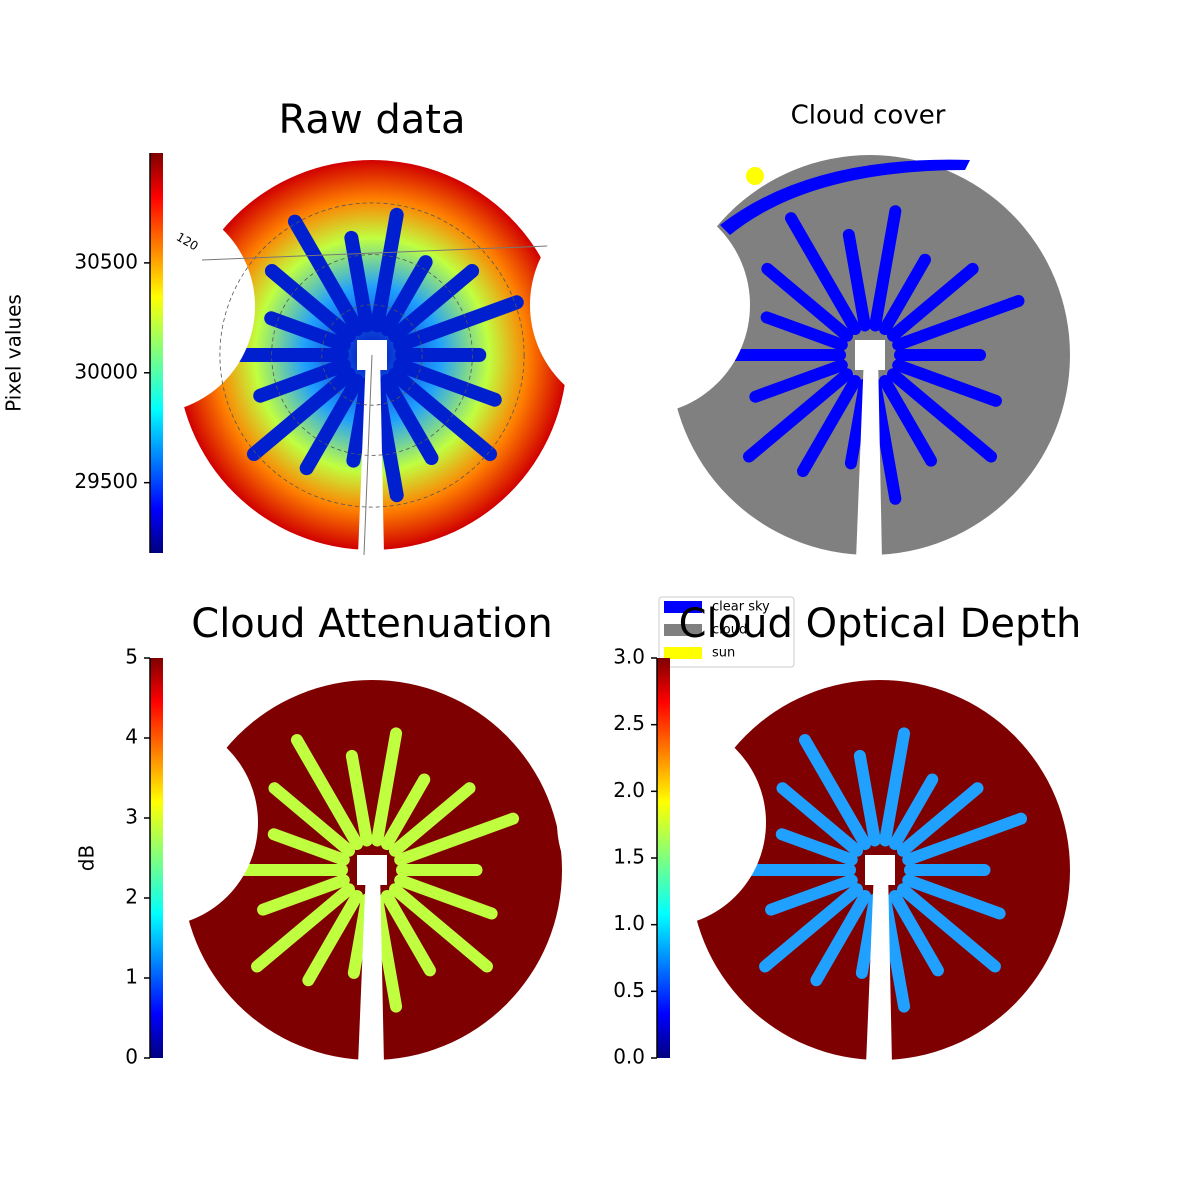  Describe the element at coordinates (629, 790) in the screenshot. I see `tick-label: 2.0` at that location.